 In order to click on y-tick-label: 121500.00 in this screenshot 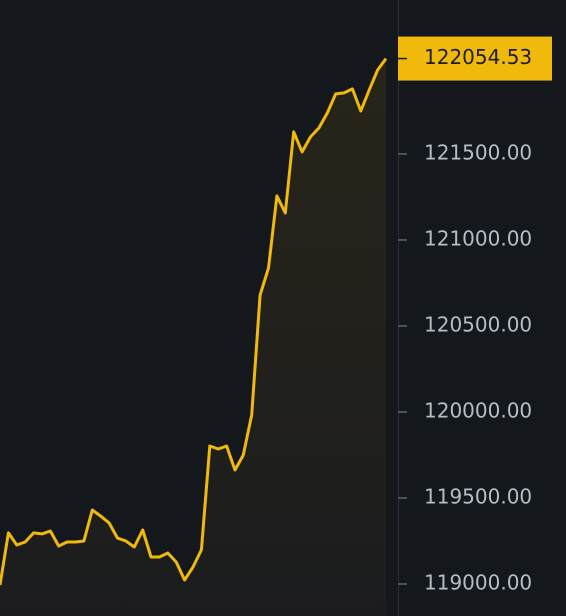, I will do `click(478, 152)`.